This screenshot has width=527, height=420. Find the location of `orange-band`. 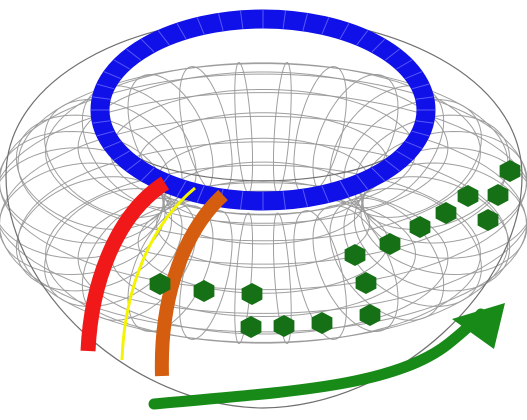

orange-band is located at coordinates (191, 283).